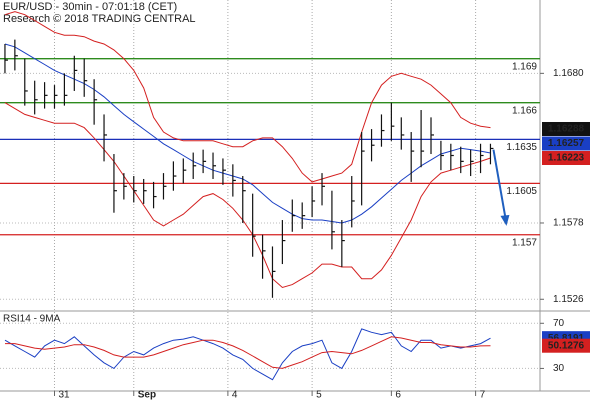 Image resolution: width=590 pixels, height=400 pixels. I want to click on level-label: 1.166, so click(524, 110).